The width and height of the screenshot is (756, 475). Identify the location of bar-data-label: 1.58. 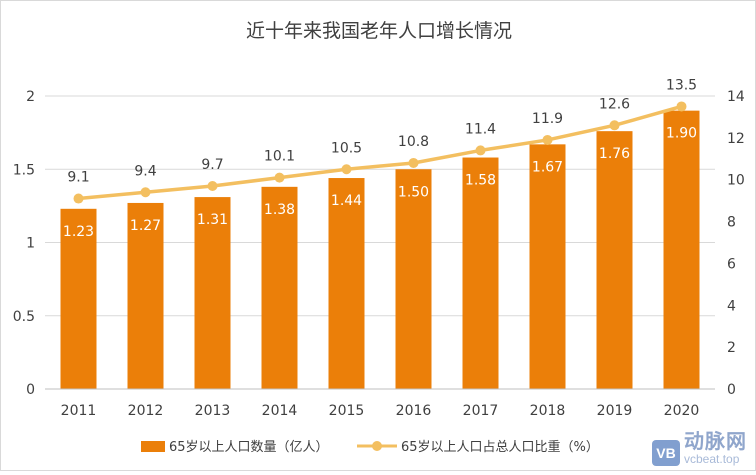
(480, 181).